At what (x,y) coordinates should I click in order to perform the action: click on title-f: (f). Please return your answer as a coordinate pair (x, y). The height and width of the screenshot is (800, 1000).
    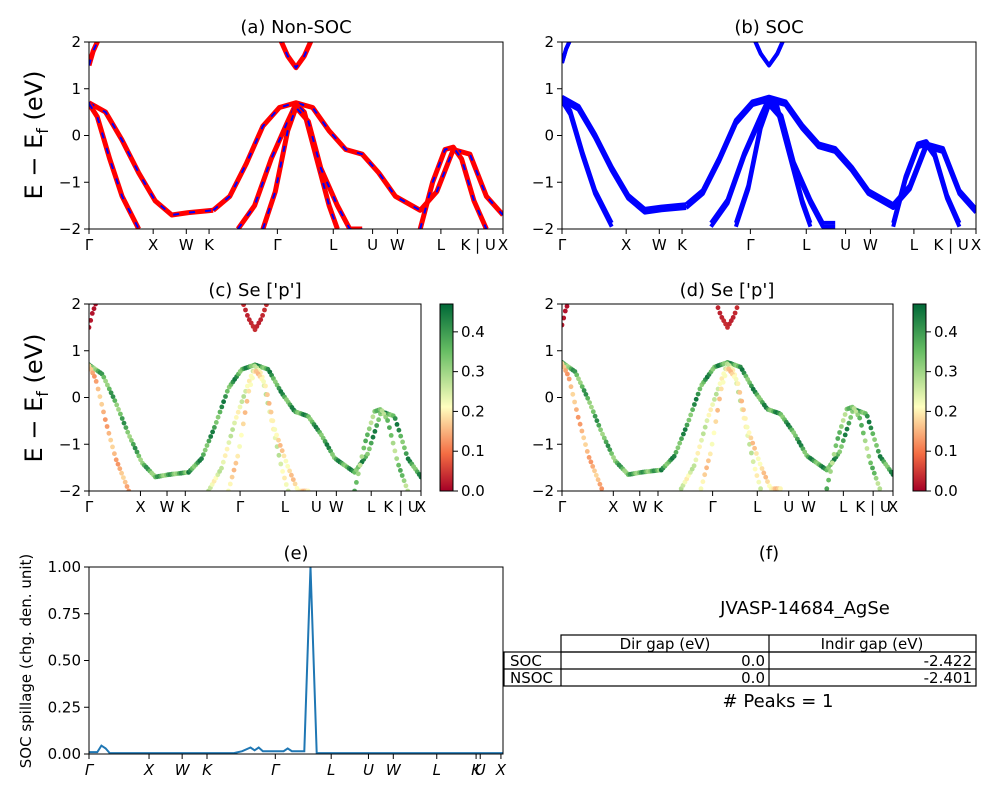
    Looking at the image, I should click on (769, 553).